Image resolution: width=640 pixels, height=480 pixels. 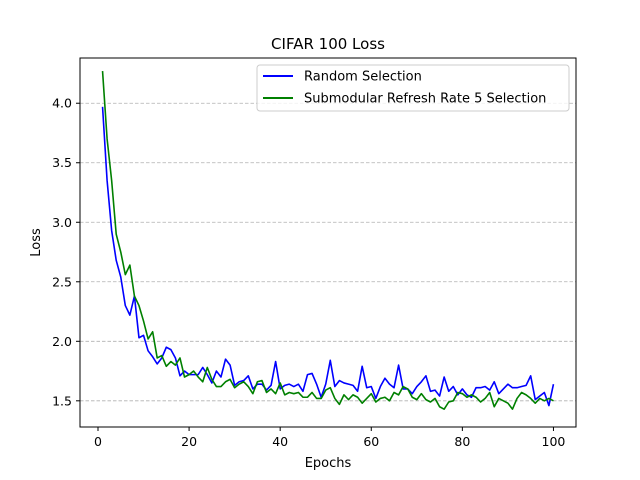 I want to click on legend-box, so click(x=413, y=88).